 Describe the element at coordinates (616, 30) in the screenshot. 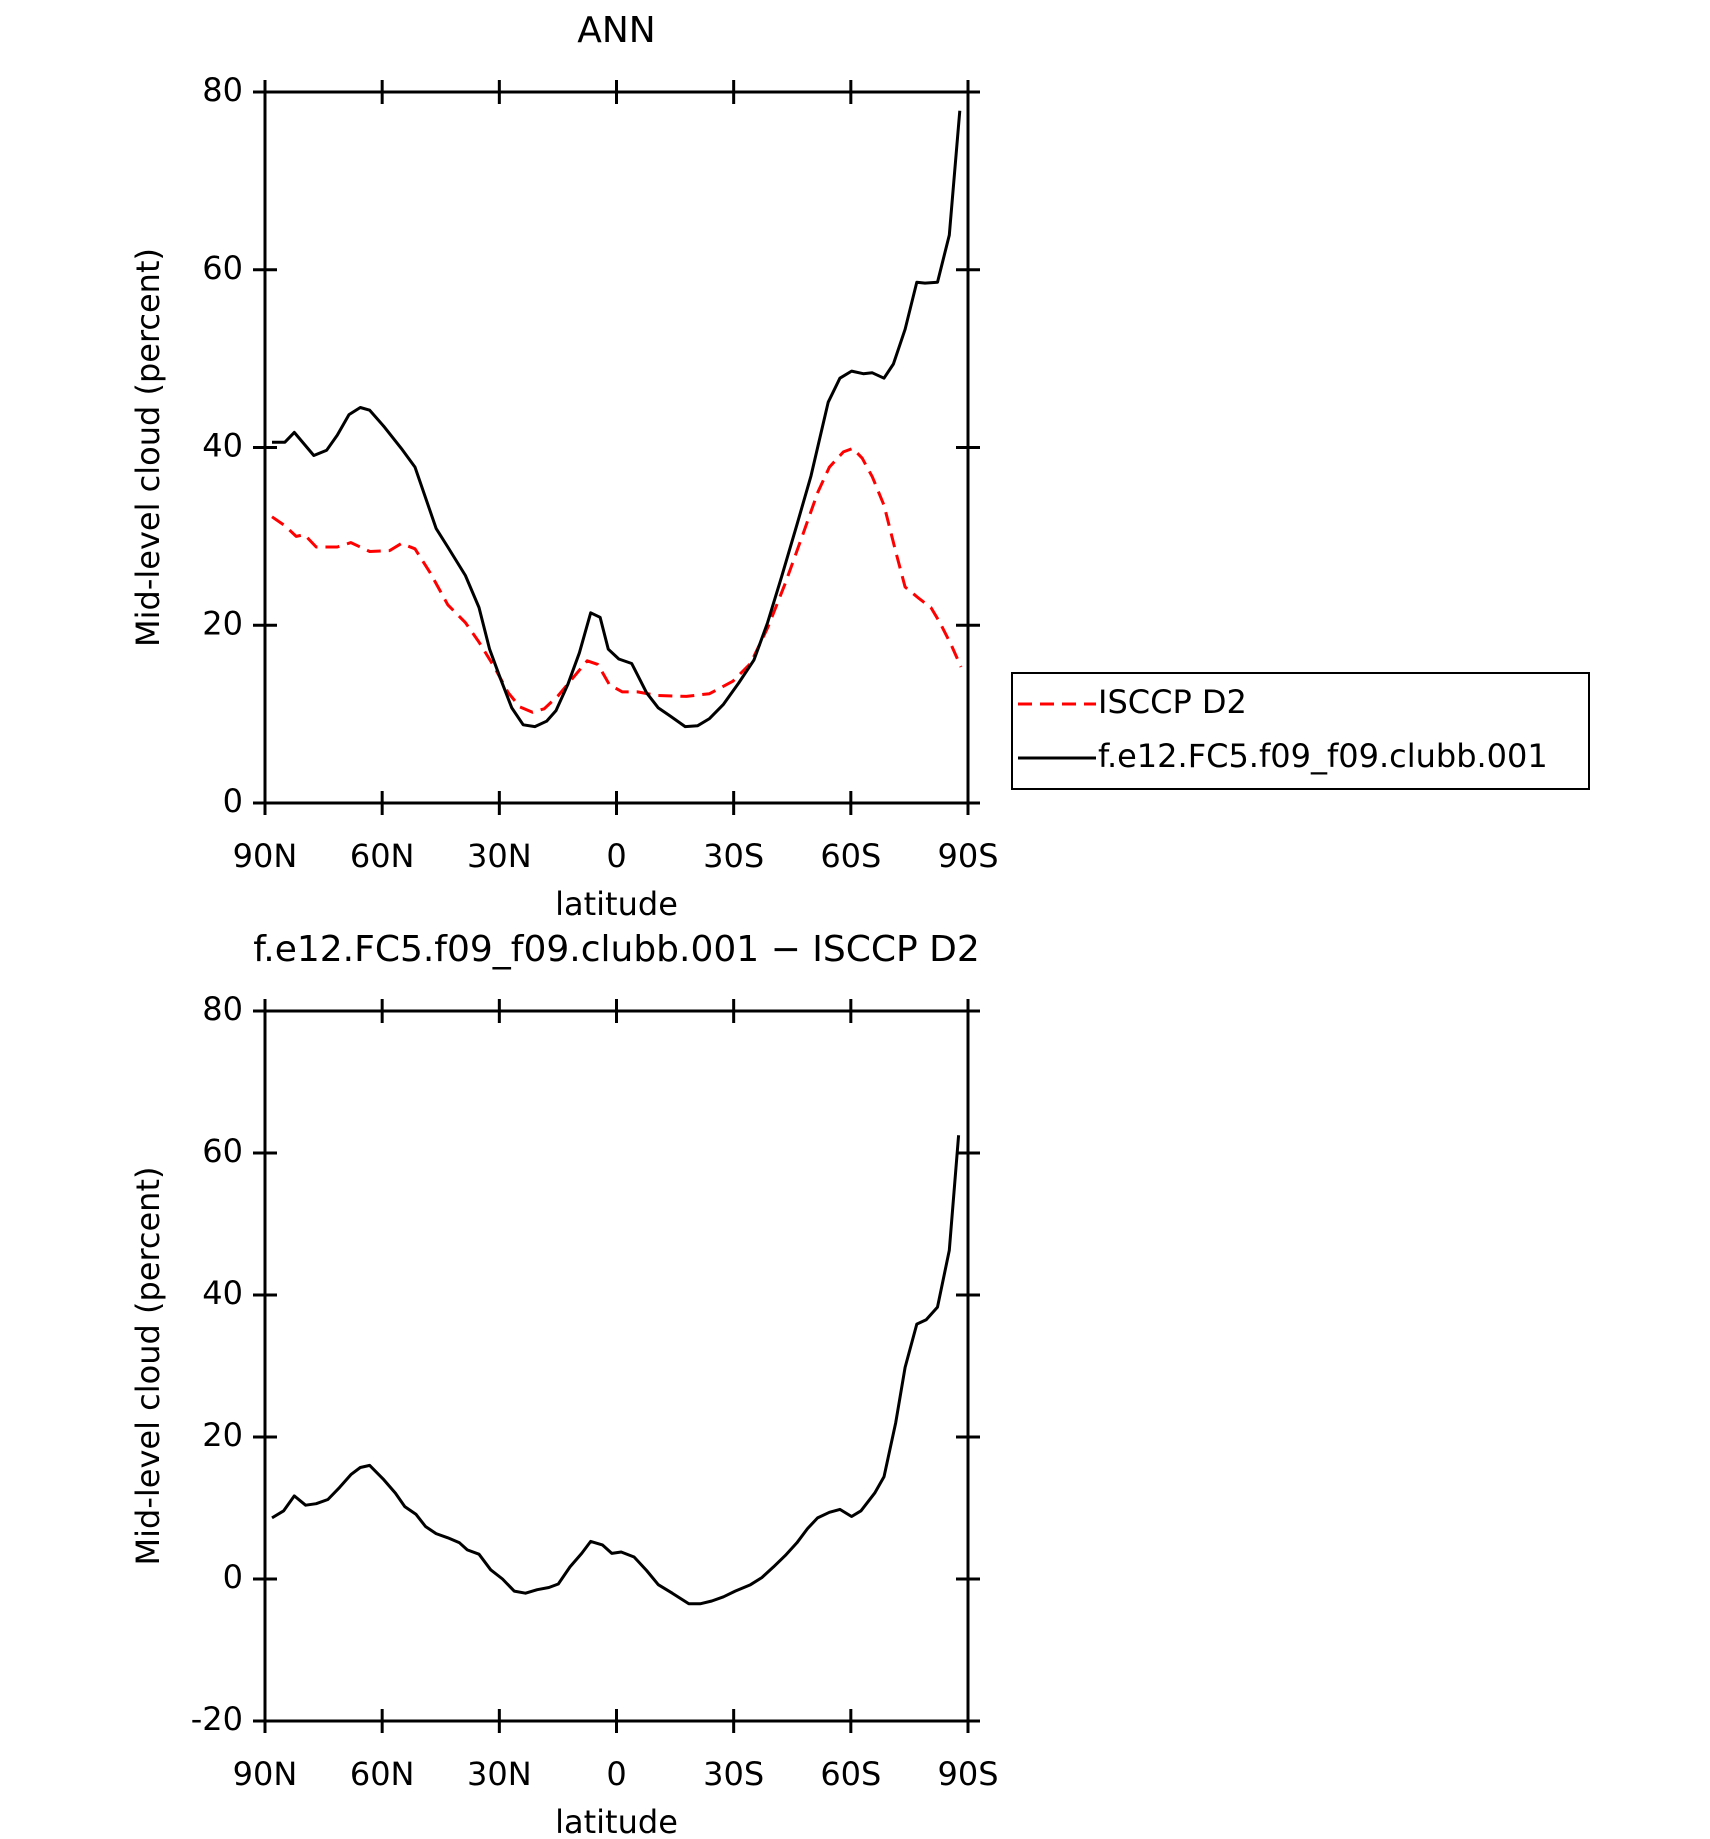

I see `chart-title: ANN` at that location.